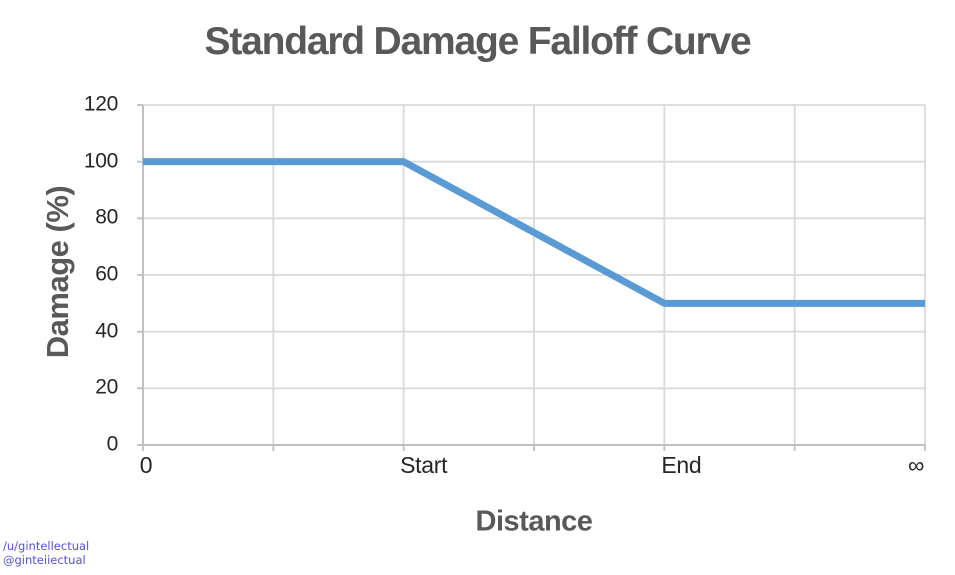 The image size is (955, 575). Describe the element at coordinates (106, 274) in the screenshot. I see `y-axis-tick-label: 60` at that location.